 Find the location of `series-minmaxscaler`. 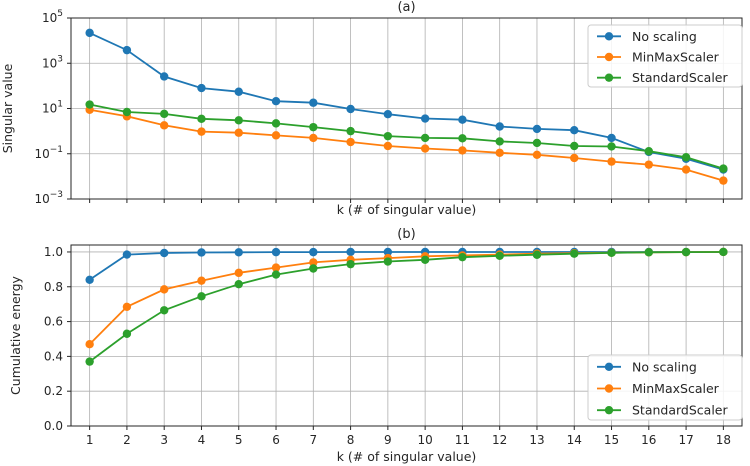

series-minmaxscaler is located at coordinates (406, 145).